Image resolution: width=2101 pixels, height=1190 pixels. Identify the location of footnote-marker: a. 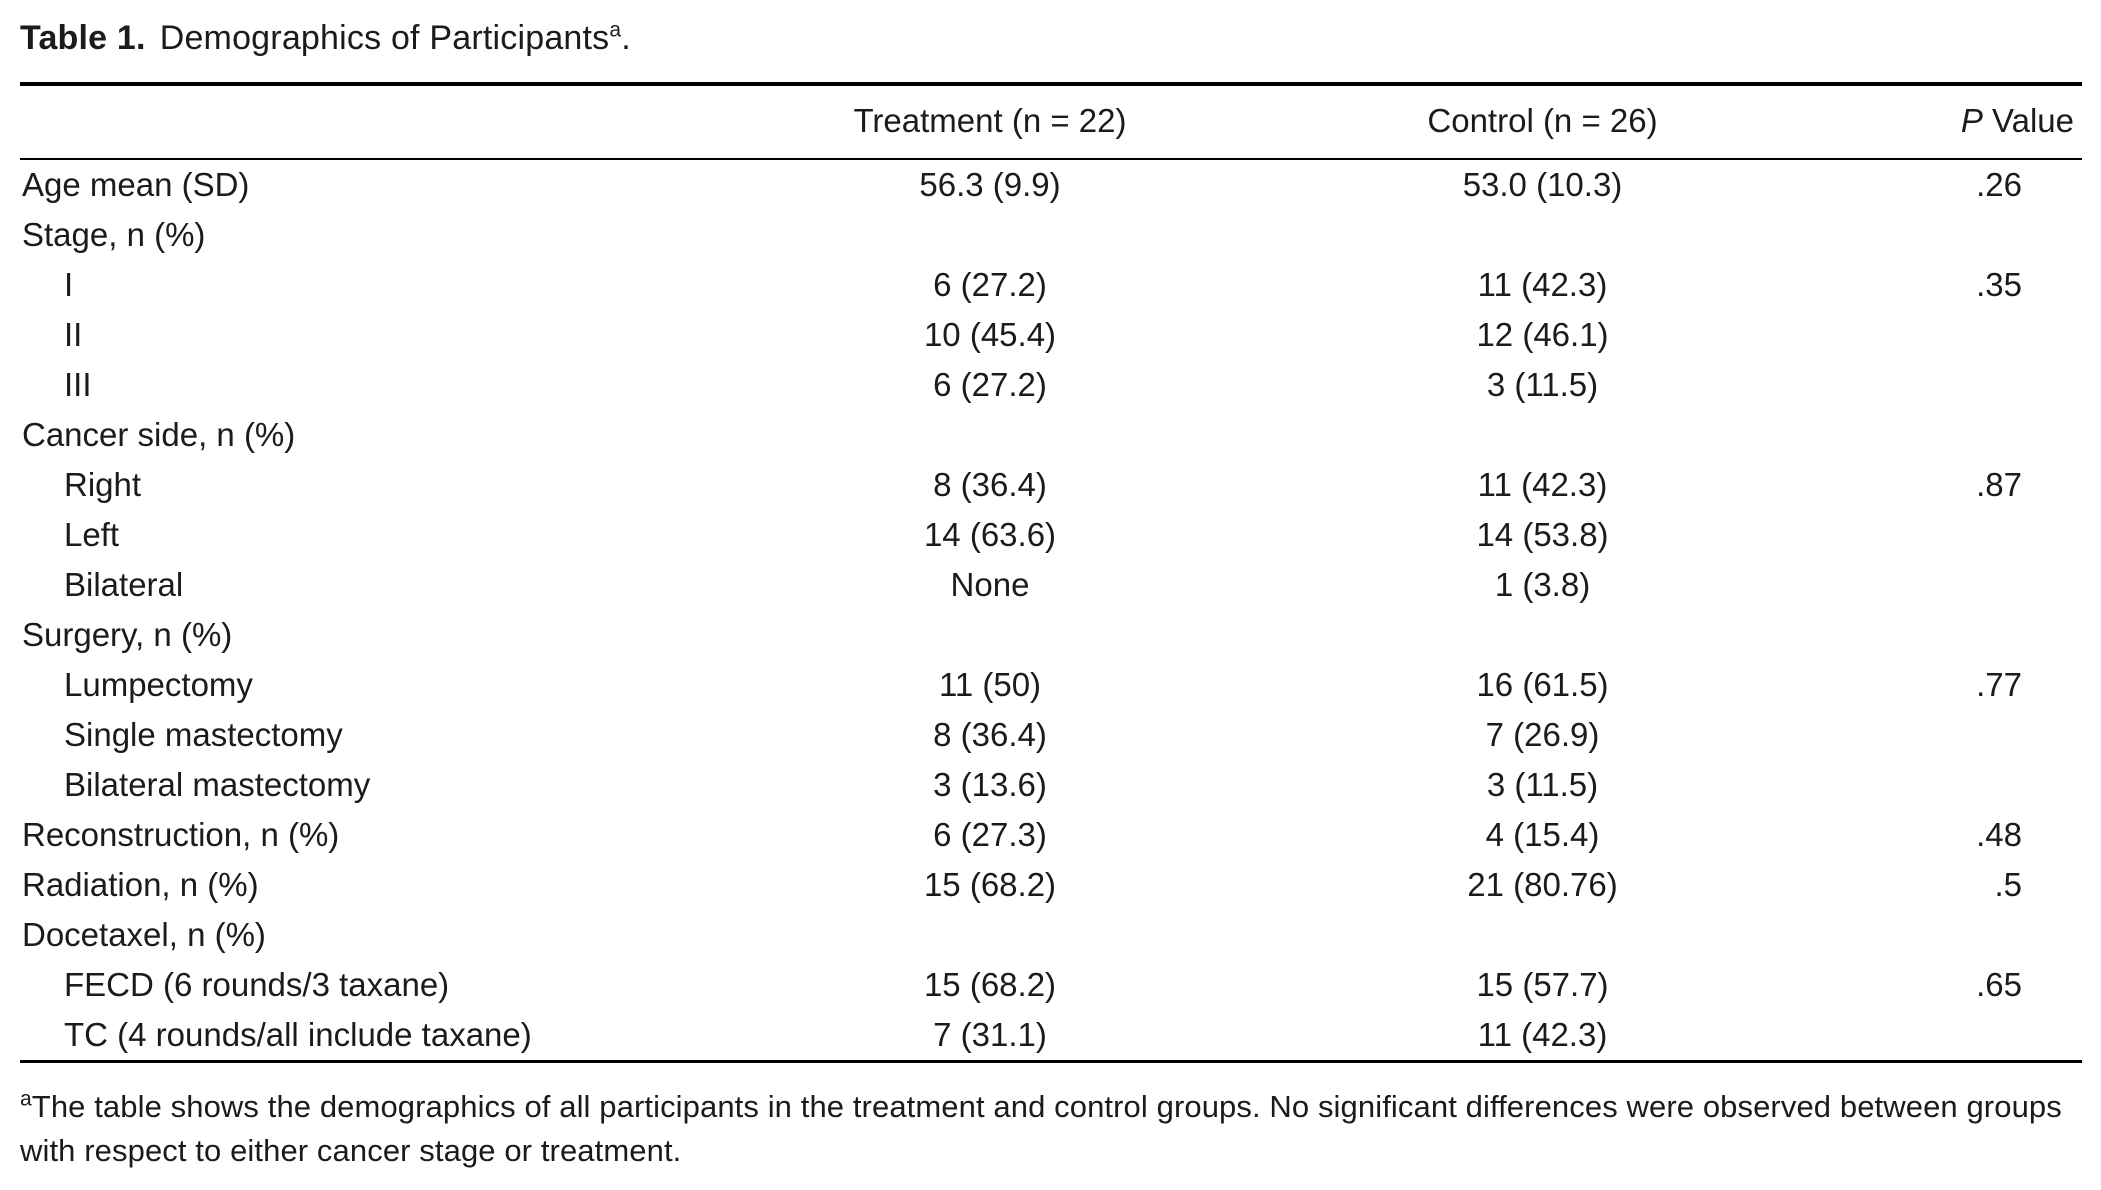
(26, 1099).